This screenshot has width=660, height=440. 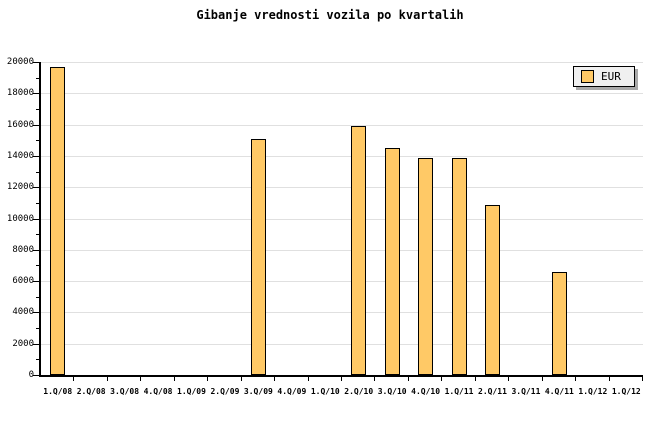 What do you see at coordinates (23, 343) in the screenshot?
I see `y-axis-label-2000: 2000` at bounding box center [23, 343].